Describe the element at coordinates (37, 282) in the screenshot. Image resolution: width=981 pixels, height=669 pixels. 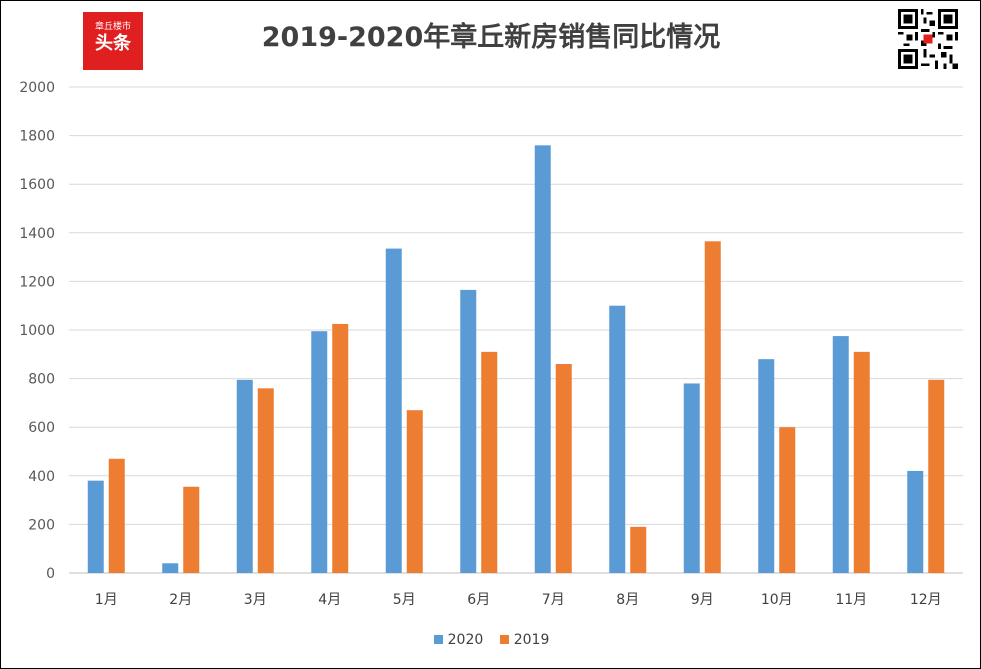
I see `y-tick-label: 1200` at that location.